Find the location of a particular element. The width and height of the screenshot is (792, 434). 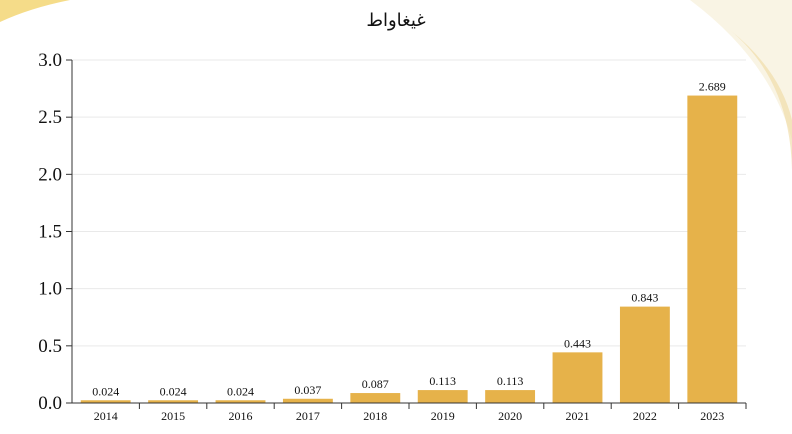

x-tick-label: 2021 is located at coordinates (578, 416).